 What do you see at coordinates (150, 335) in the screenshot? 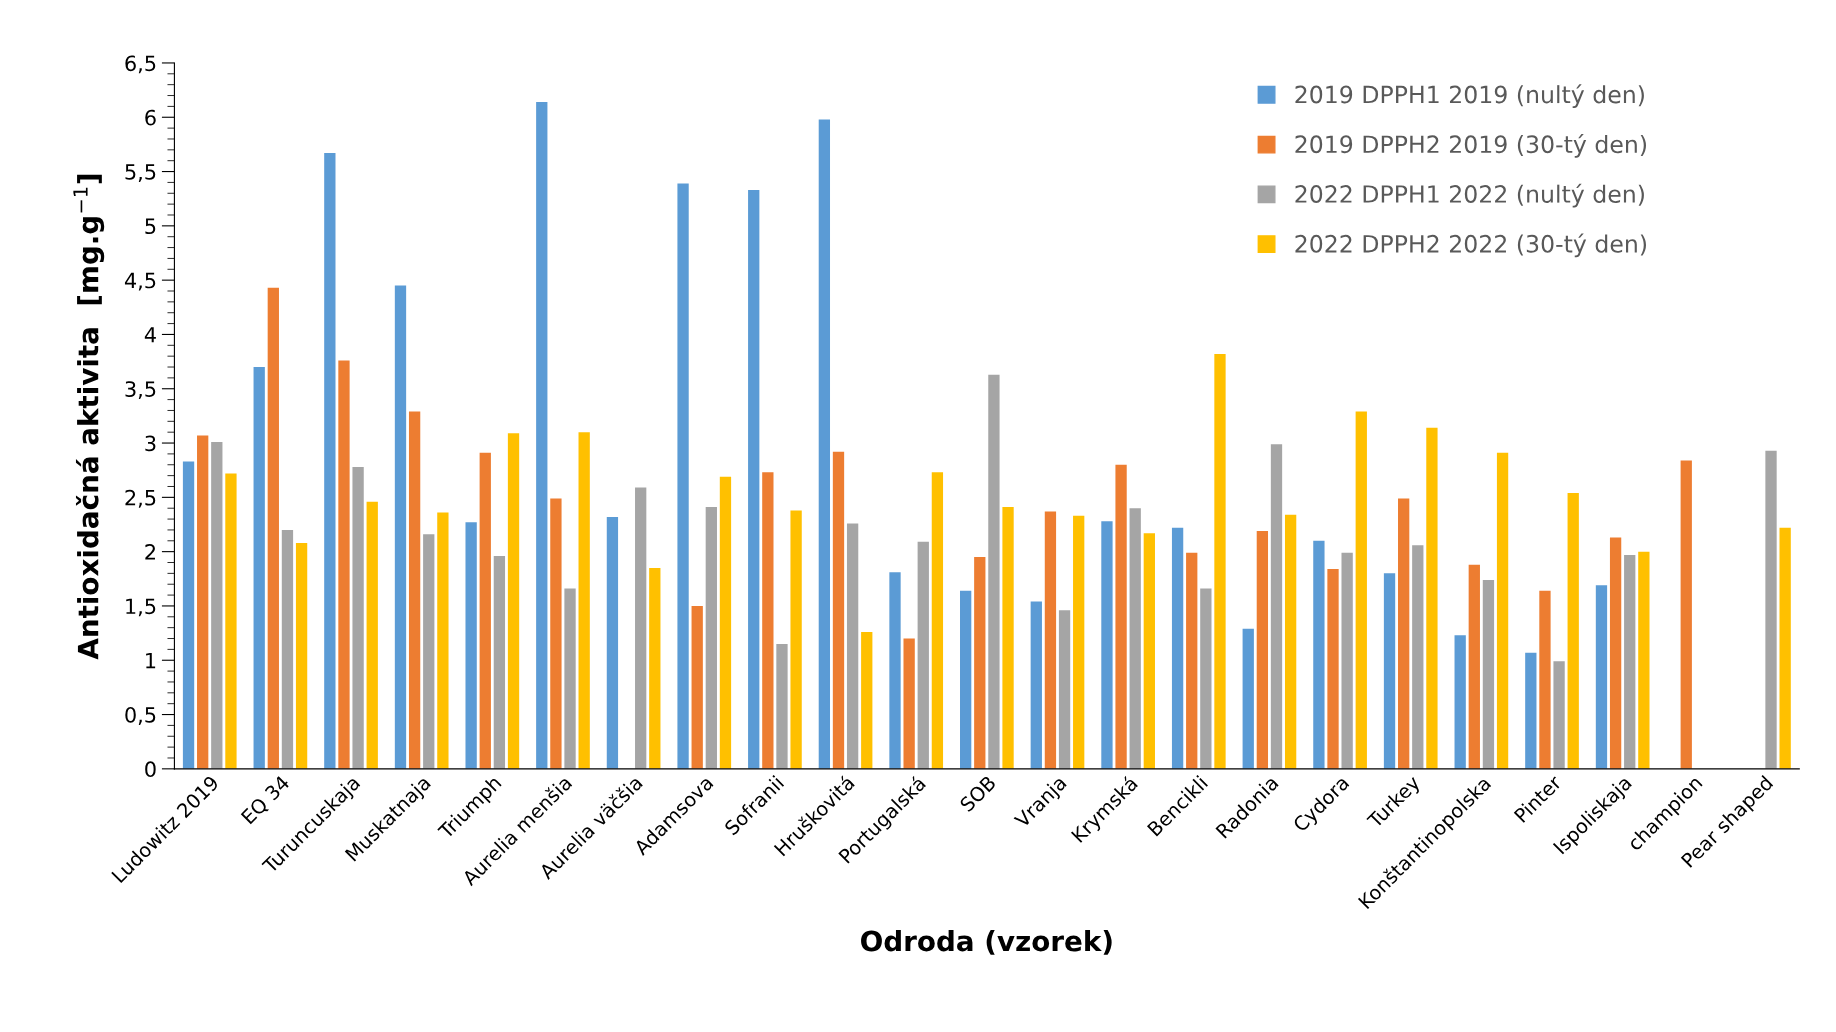
I see `y-tick-label: 4` at bounding box center [150, 335].